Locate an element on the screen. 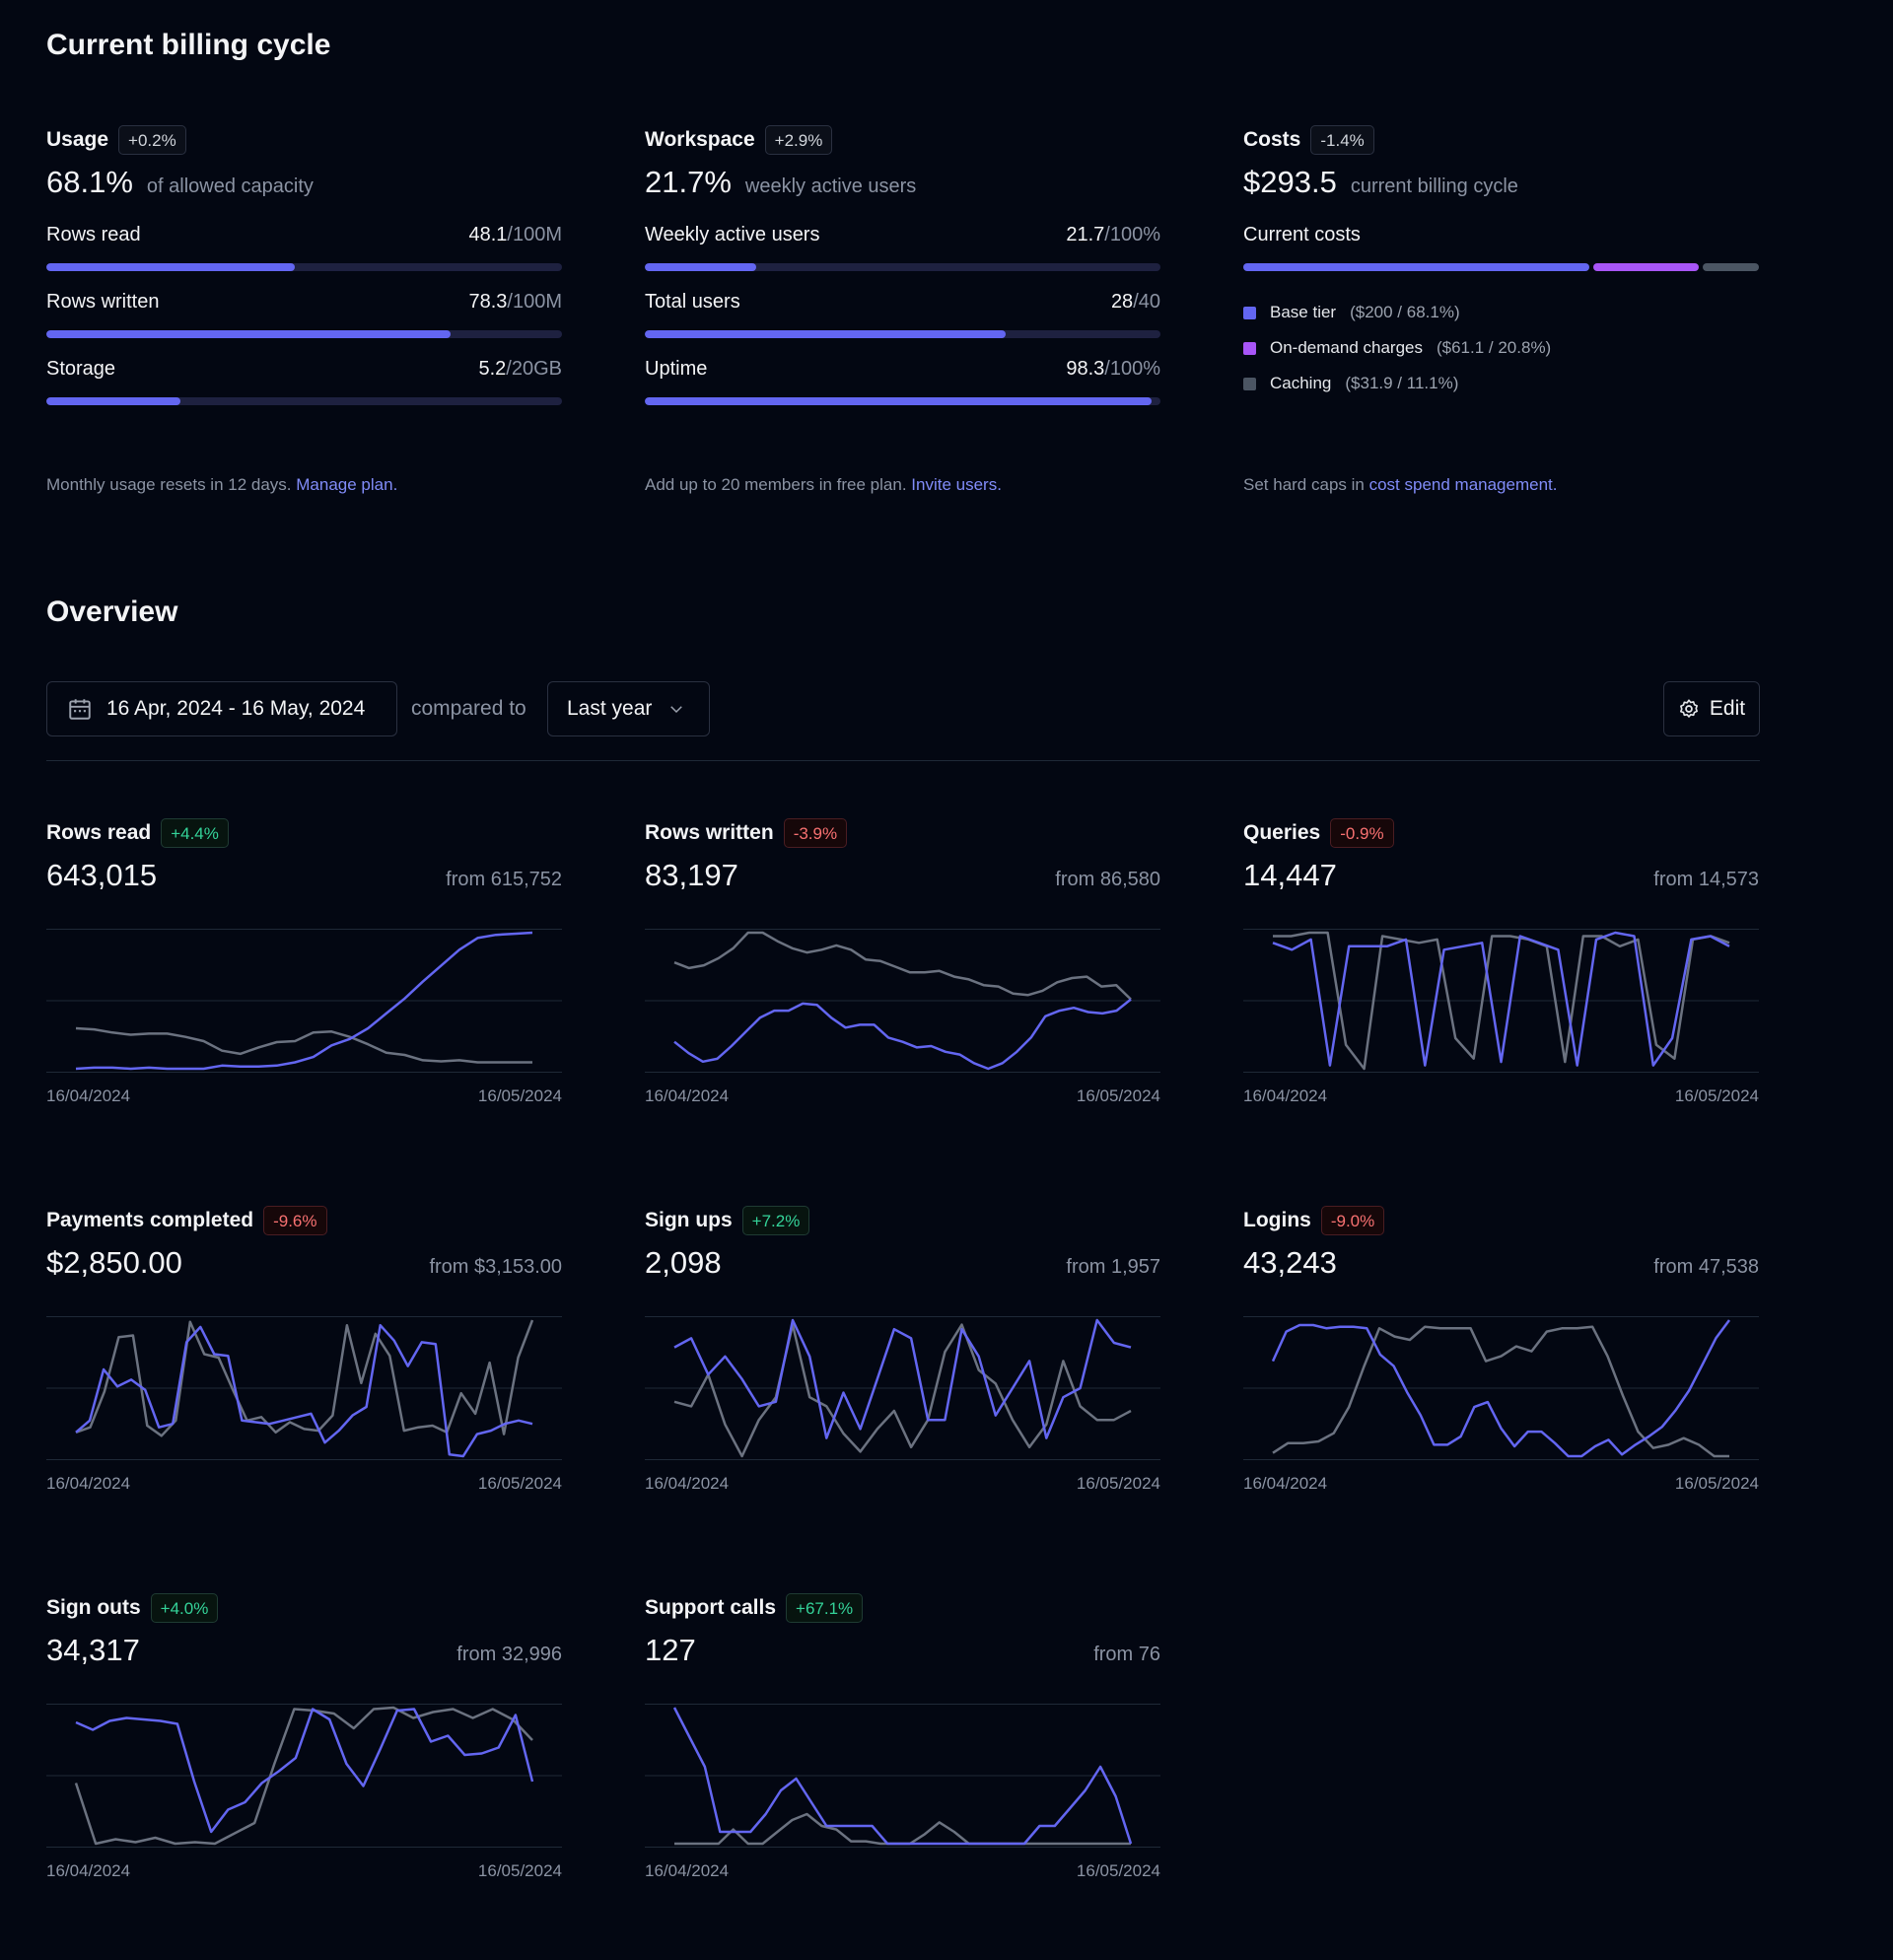  usage-title: Usage is located at coordinates (77, 139).